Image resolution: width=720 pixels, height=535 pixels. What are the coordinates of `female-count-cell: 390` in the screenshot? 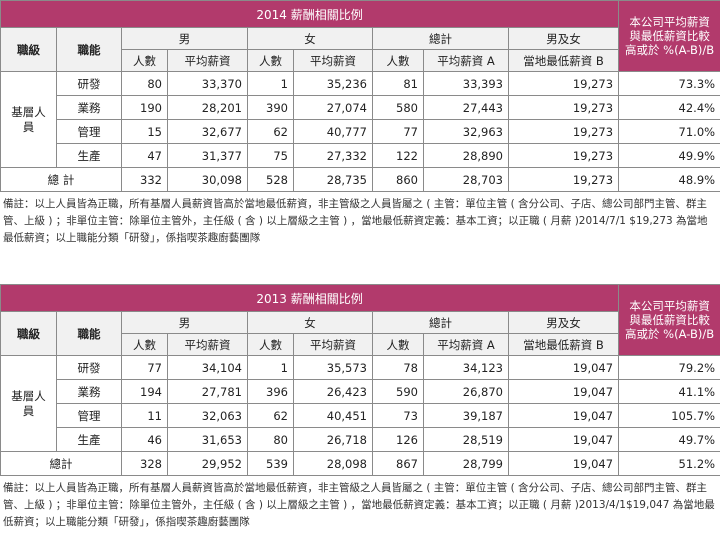 It's located at (270, 107).